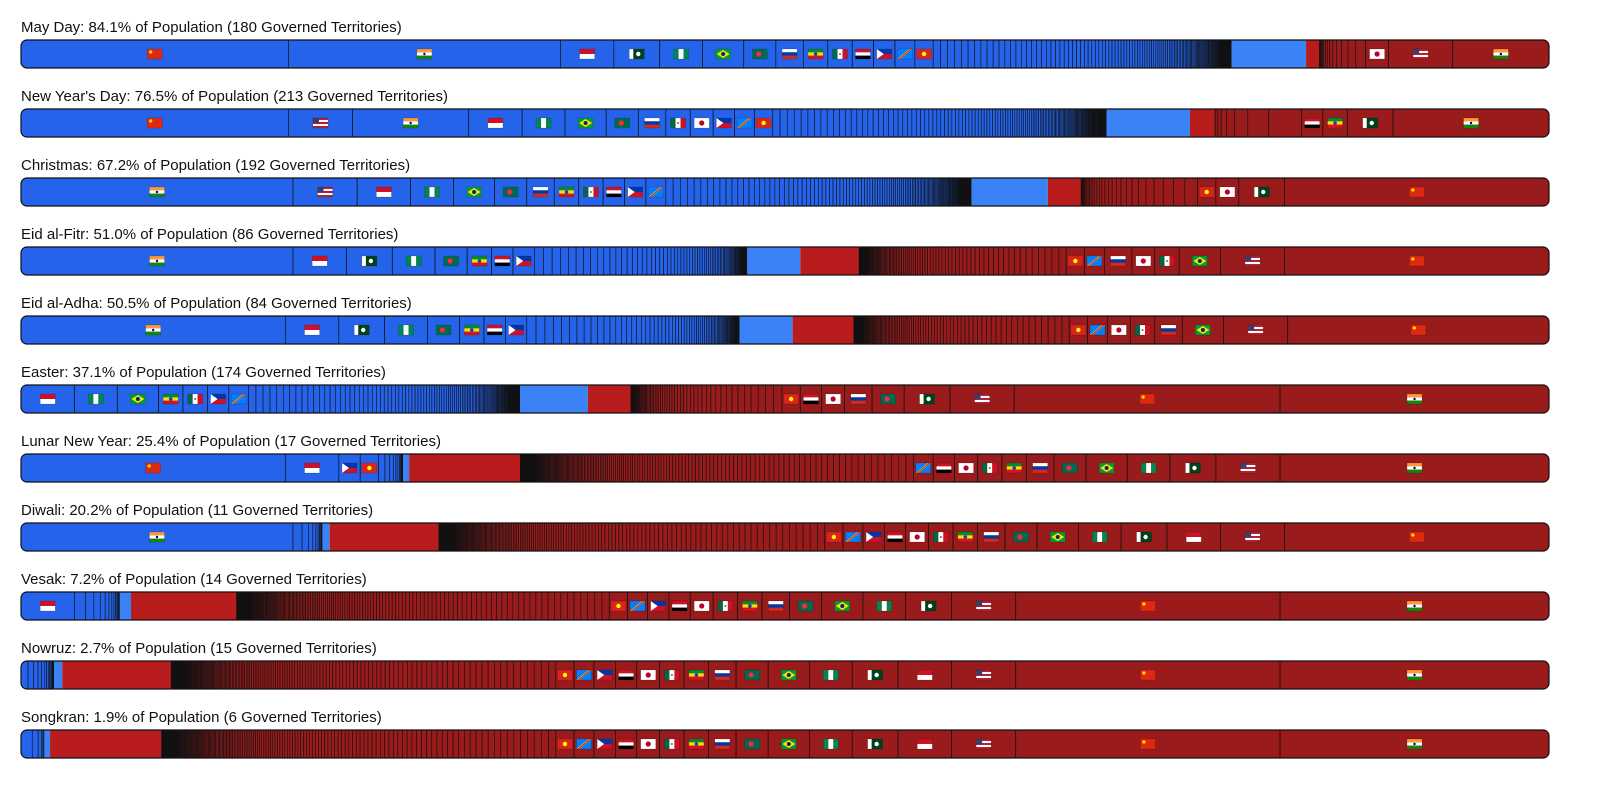 The height and width of the screenshot is (798, 1600). Describe the element at coordinates (58, 675) in the screenshot. I see `remaining-territories-block` at that location.